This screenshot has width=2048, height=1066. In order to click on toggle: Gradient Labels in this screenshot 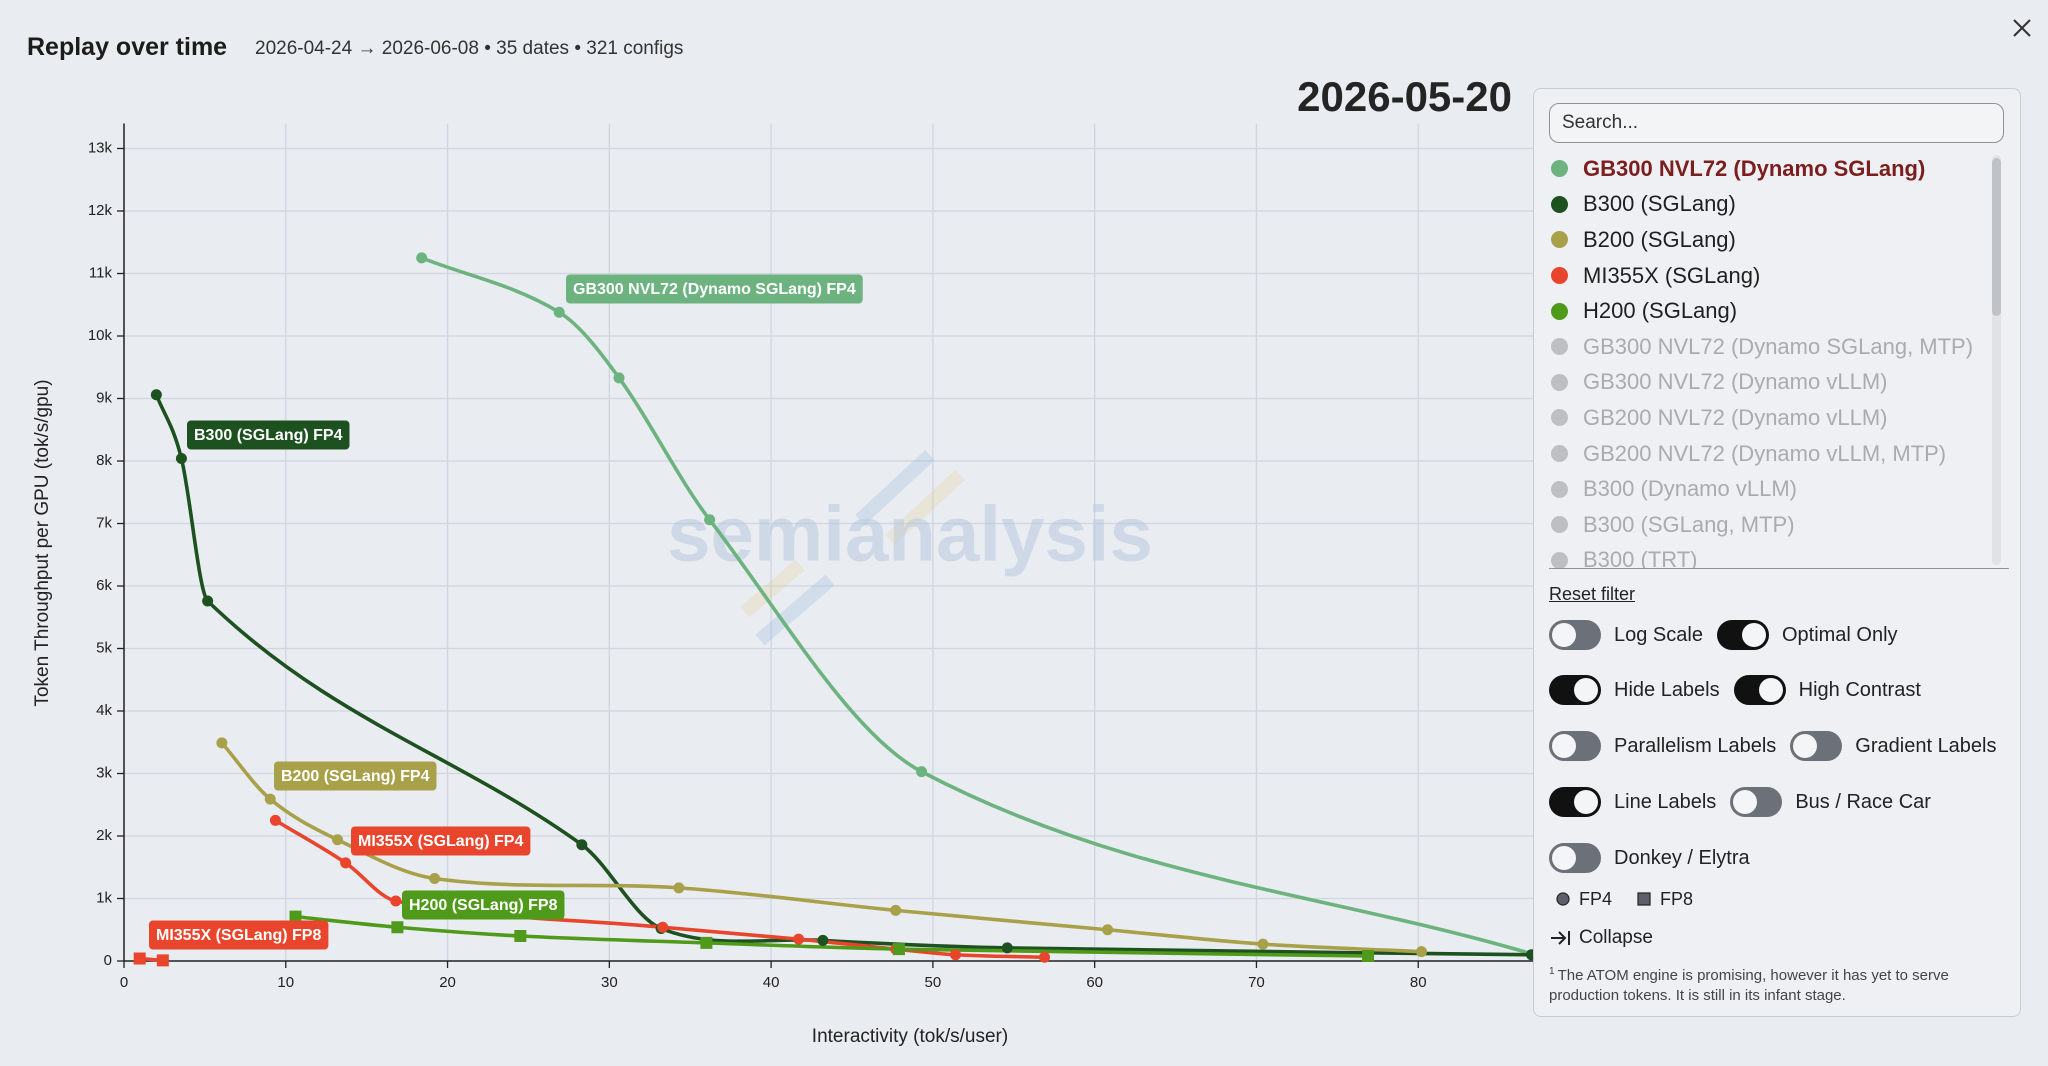, I will do `click(1893, 746)`.